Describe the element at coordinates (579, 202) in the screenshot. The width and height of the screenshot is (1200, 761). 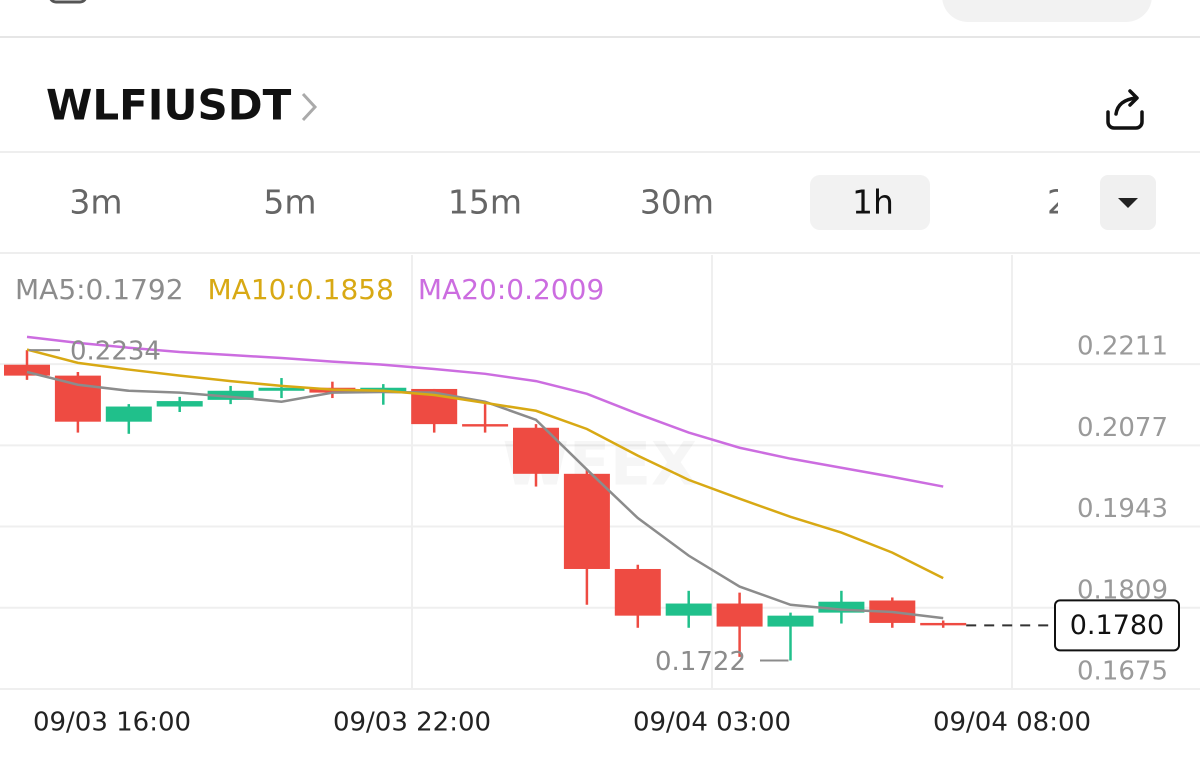
I see `tabs: 3m 5m 15m 30m 1h 2h` at that location.